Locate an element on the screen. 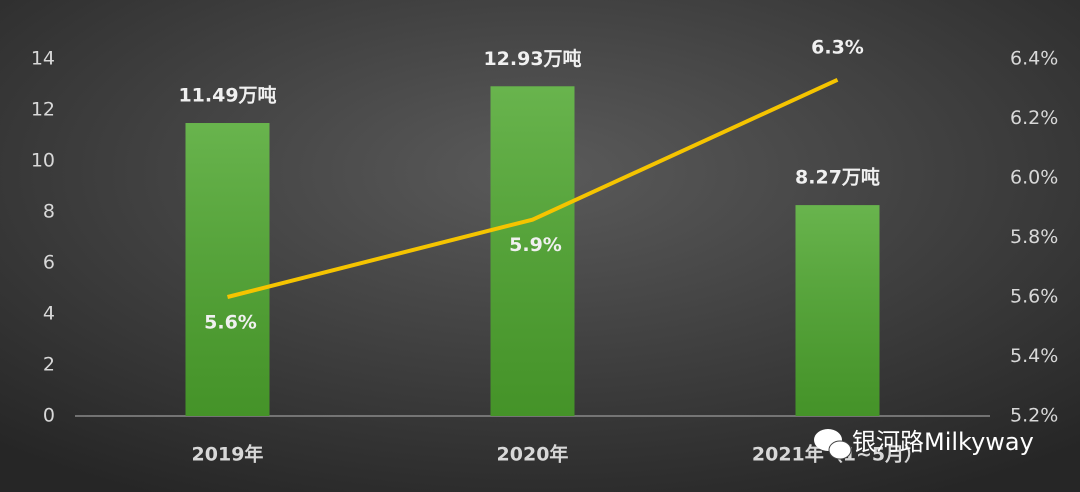 This screenshot has width=1080, height=492. line-value-label: 5.6% is located at coordinates (230, 323).